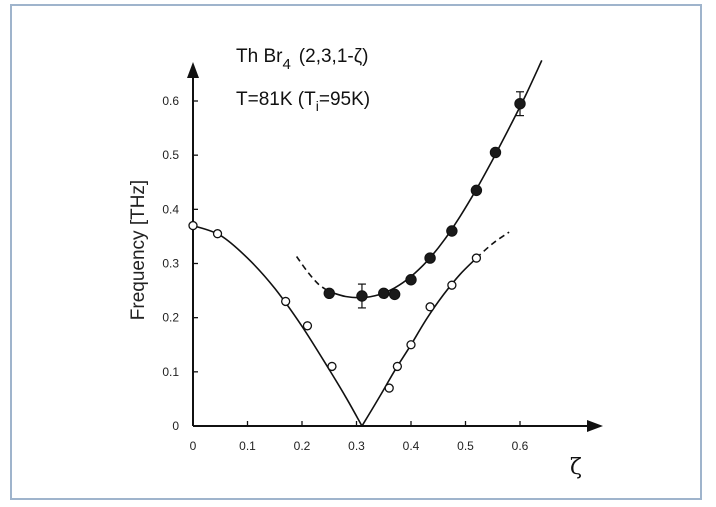 Image resolution: width=716 pixels, height=507 pixels. Describe the element at coordinates (170, 318) in the screenshot. I see `y-tick-label: 0.2` at that location.